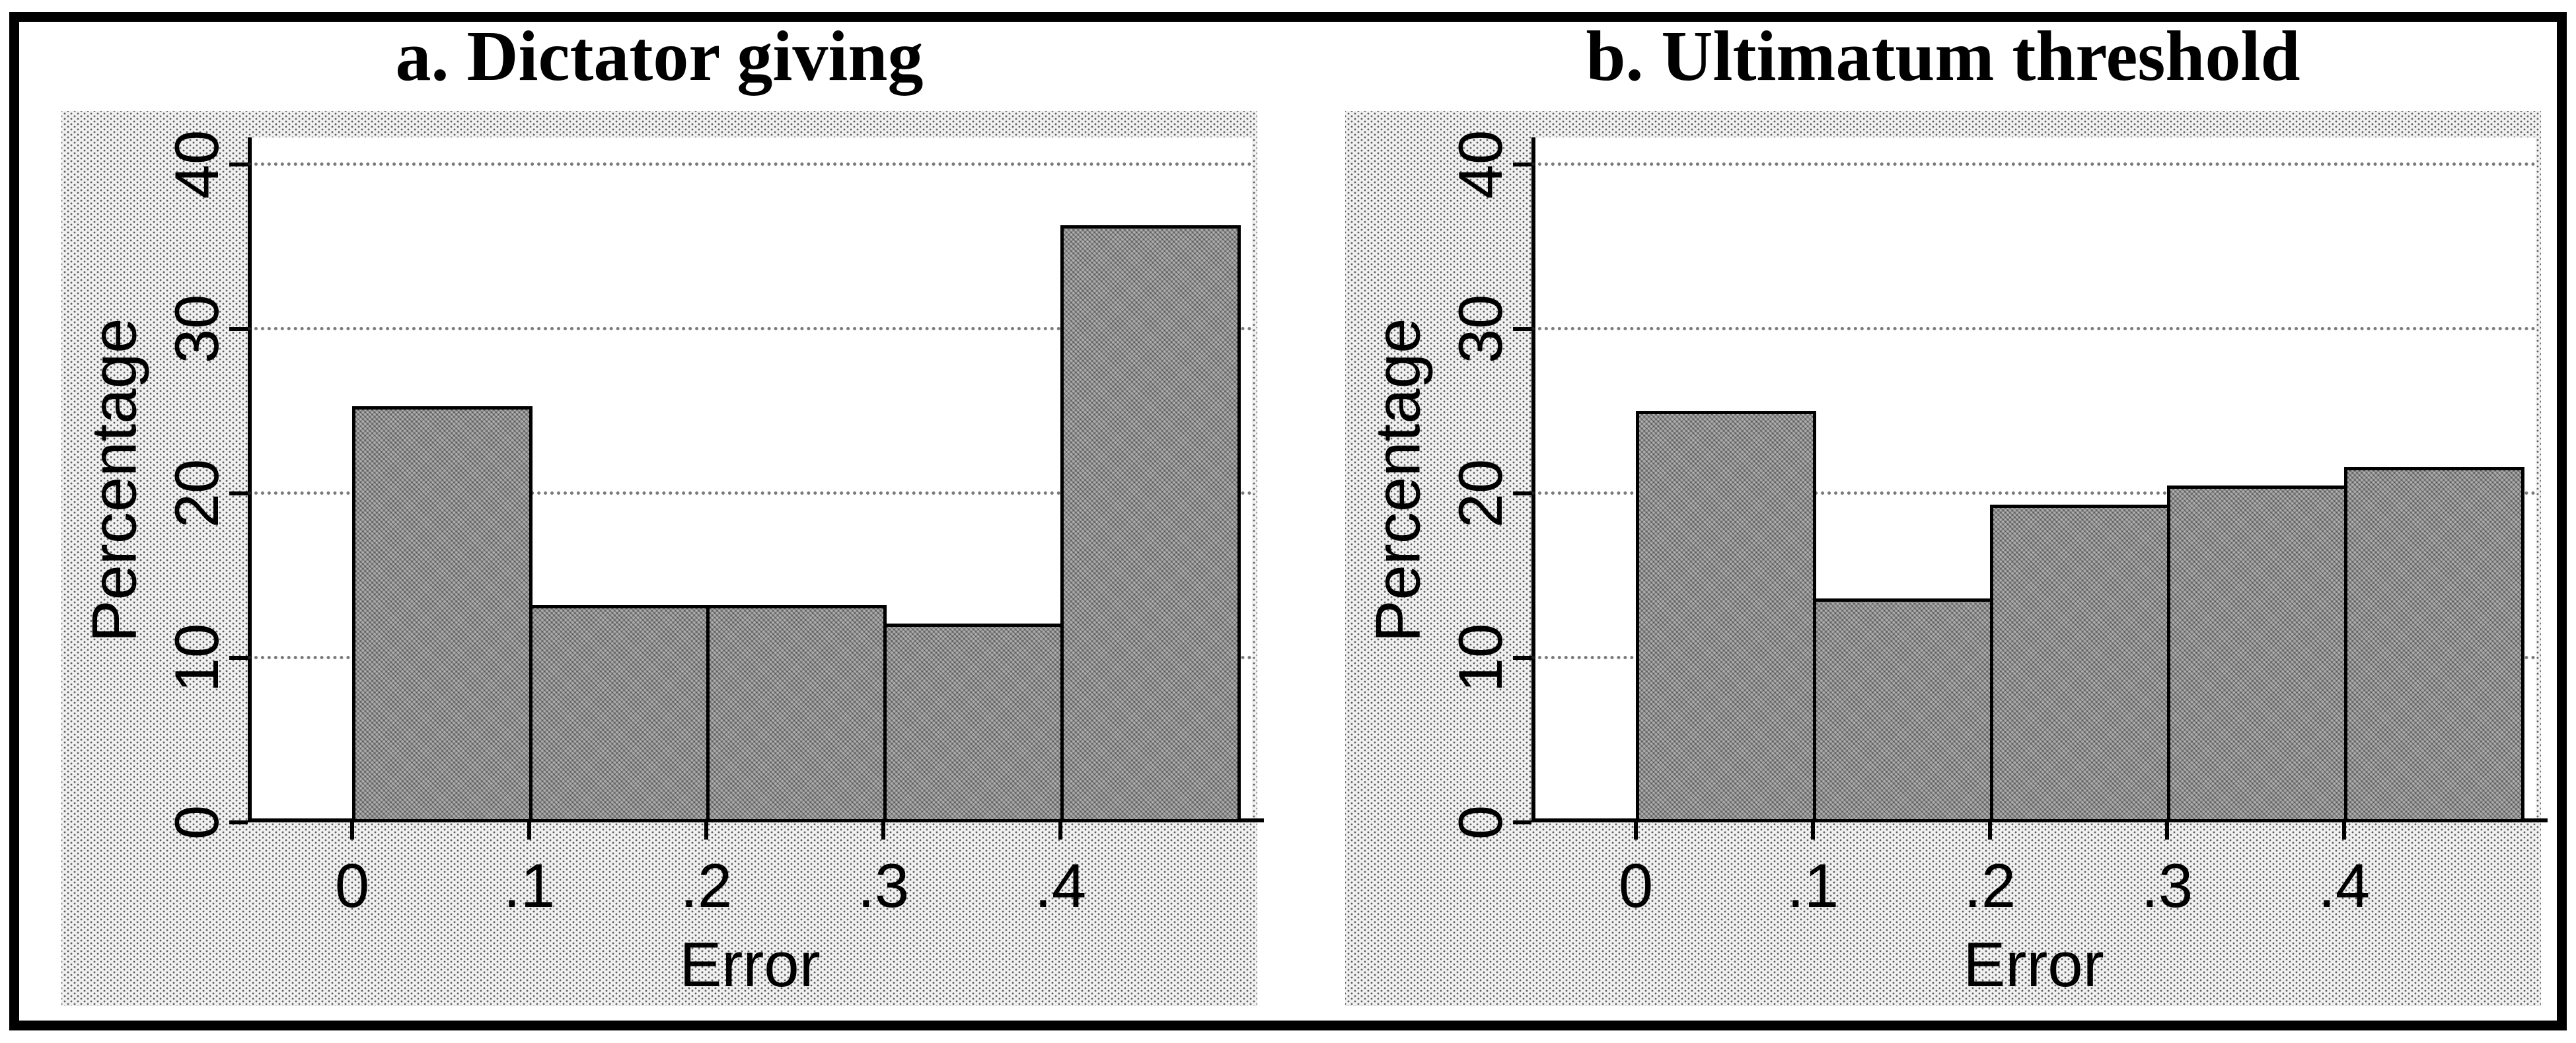  I want to click on panel-b-x-axis-title: Error, so click(2034, 964).